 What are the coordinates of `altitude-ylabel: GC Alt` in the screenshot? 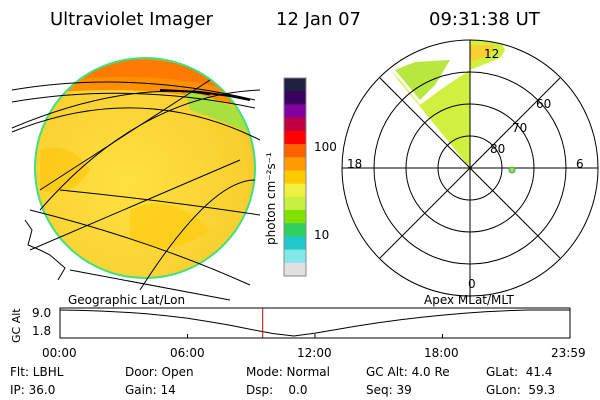 It's located at (16, 325).